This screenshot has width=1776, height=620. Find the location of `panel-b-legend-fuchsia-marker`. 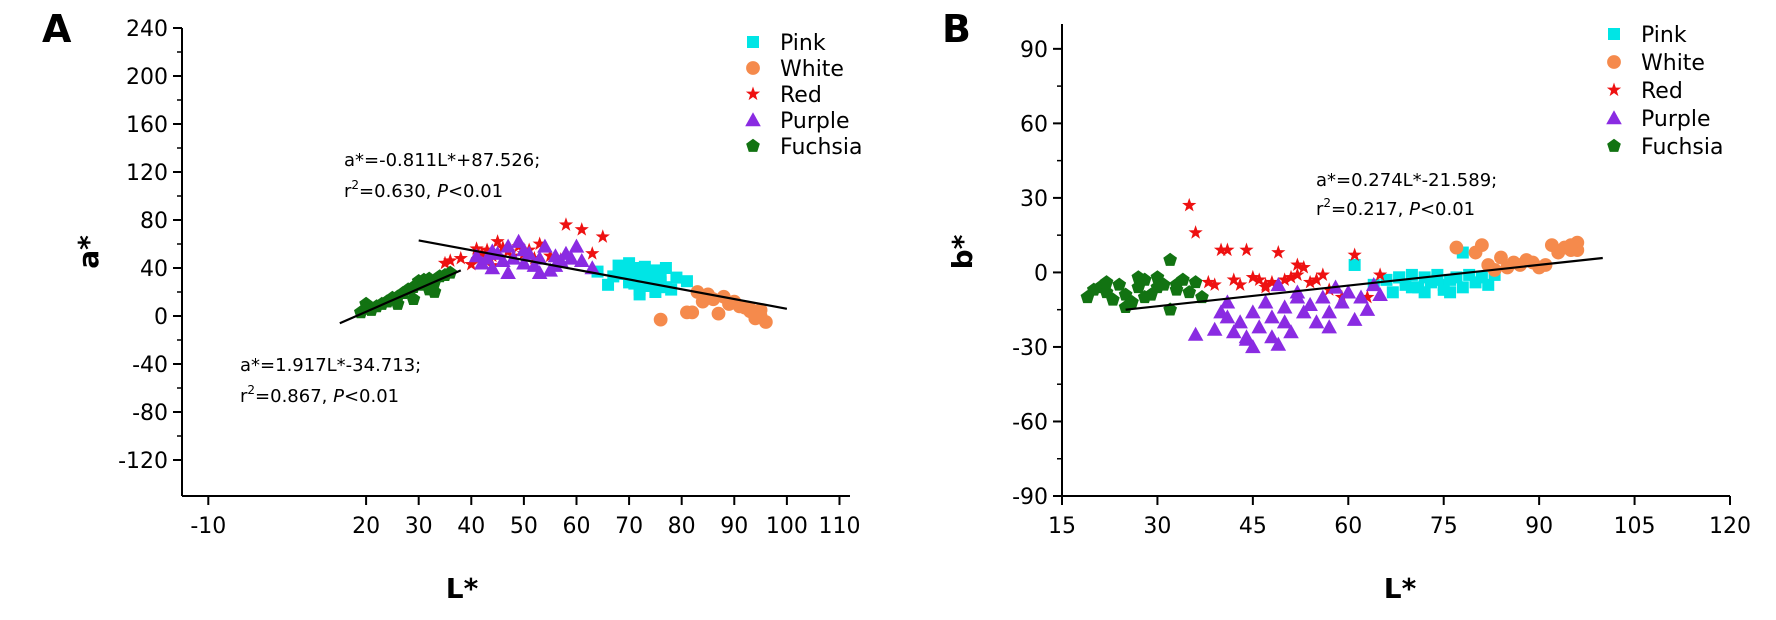

panel-b-legend-fuchsia-marker is located at coordinates (1614, 145).